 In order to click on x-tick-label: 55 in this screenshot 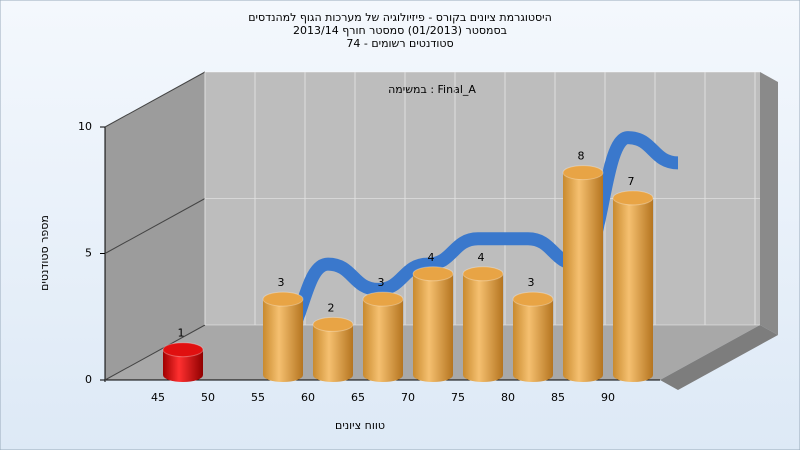, I will do `click(258, 397)`.